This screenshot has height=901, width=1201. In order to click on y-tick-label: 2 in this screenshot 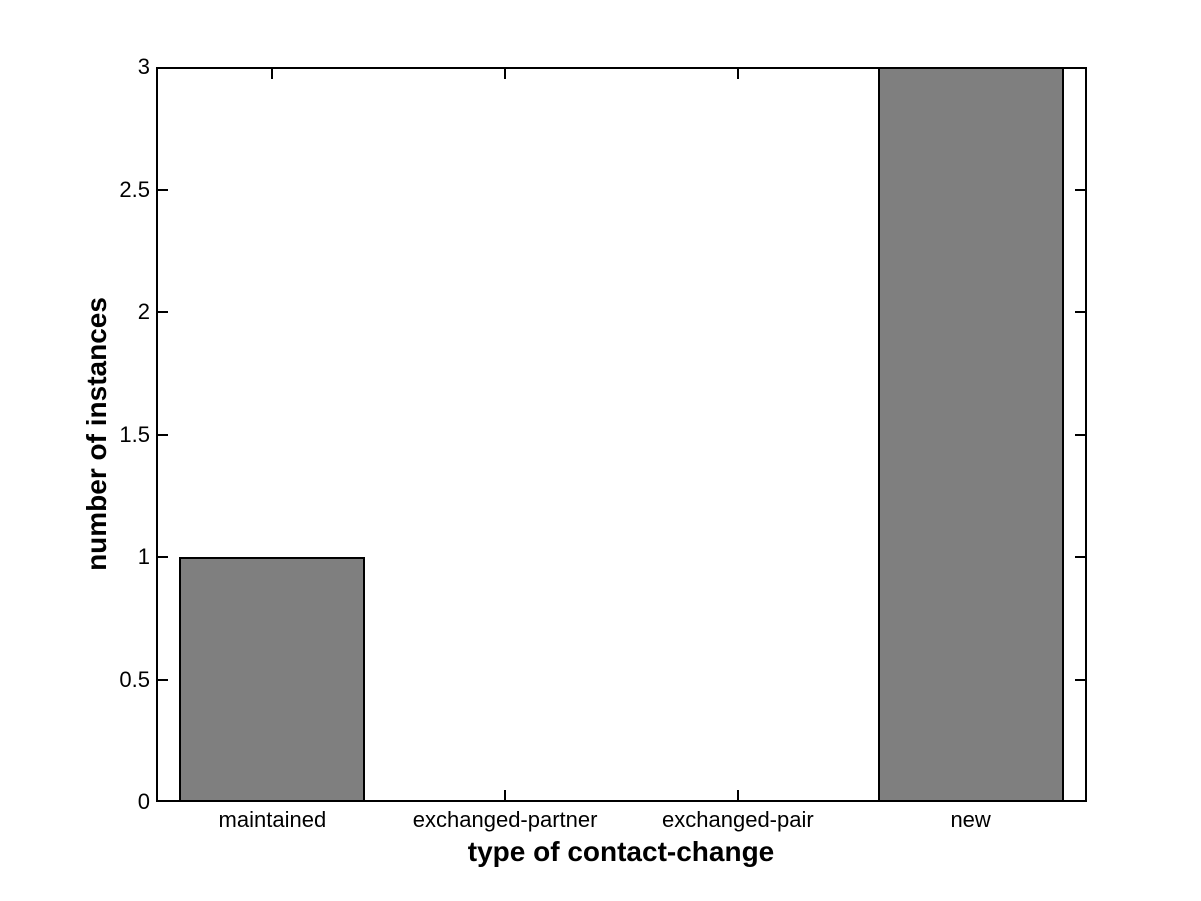, I will do `click(143, 311)`.